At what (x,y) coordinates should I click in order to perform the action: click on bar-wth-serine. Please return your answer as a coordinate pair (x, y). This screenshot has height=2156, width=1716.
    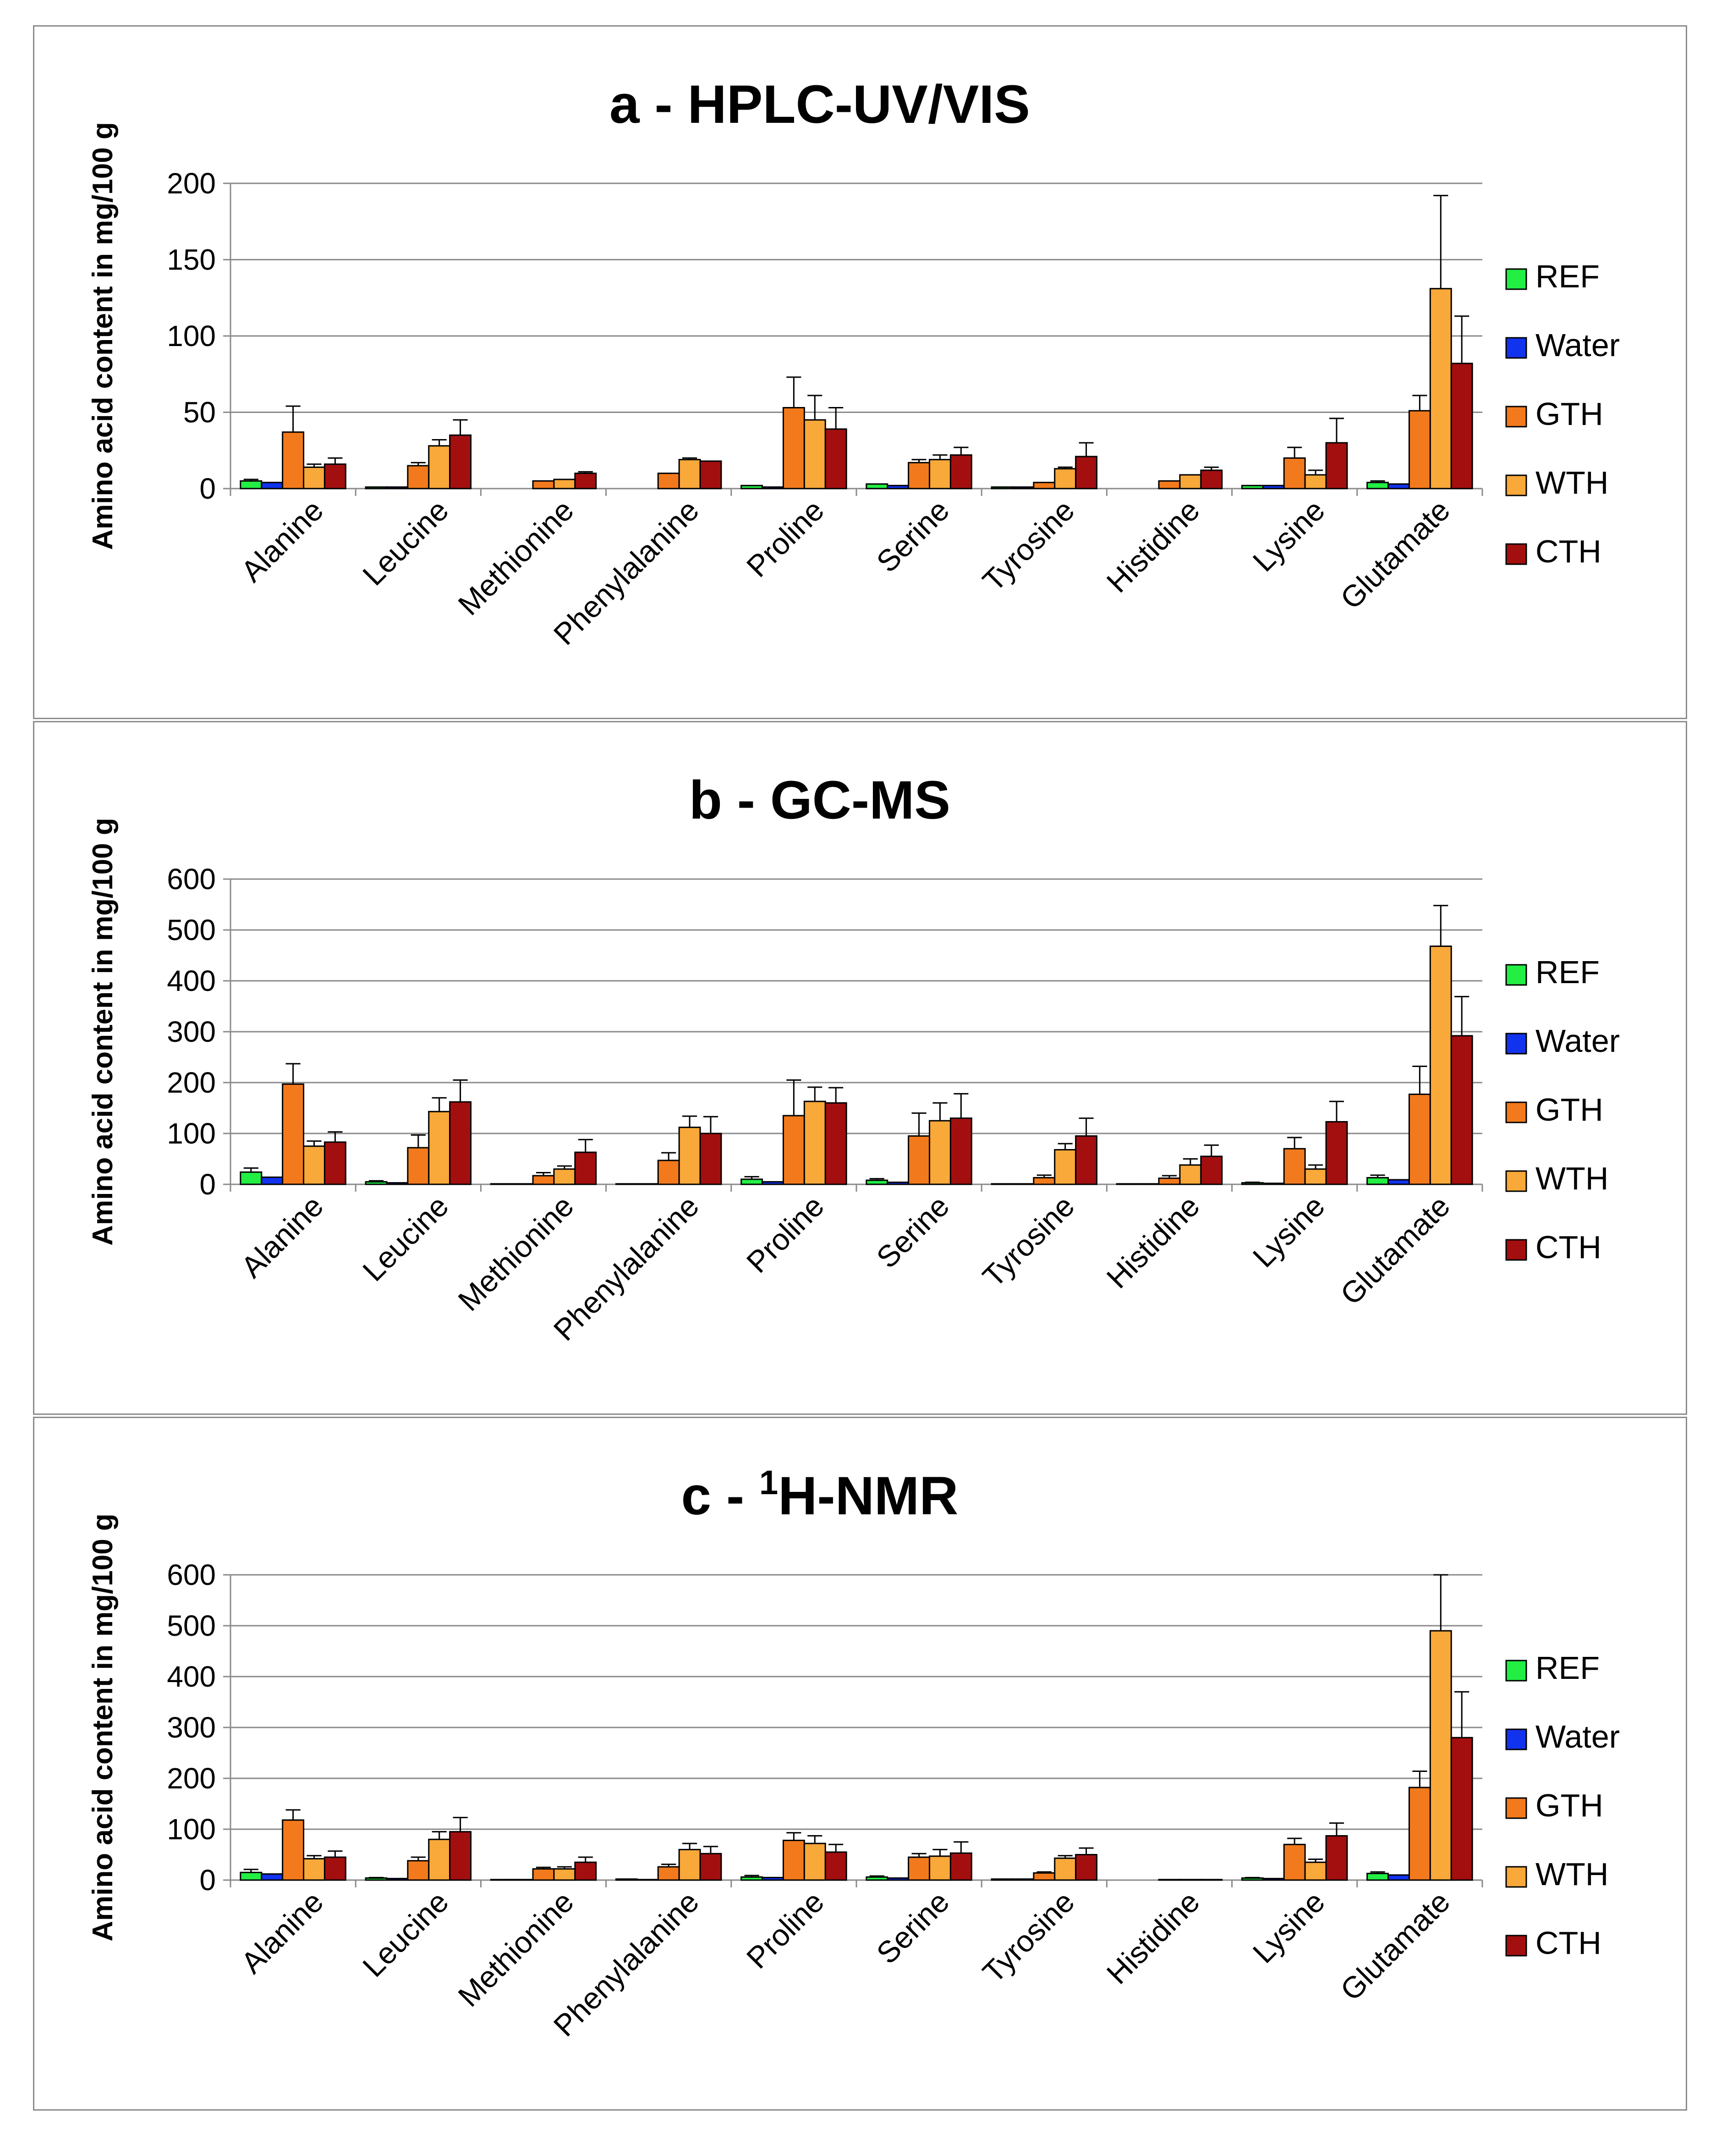
    Looking at the image, I should click on (940, 474).